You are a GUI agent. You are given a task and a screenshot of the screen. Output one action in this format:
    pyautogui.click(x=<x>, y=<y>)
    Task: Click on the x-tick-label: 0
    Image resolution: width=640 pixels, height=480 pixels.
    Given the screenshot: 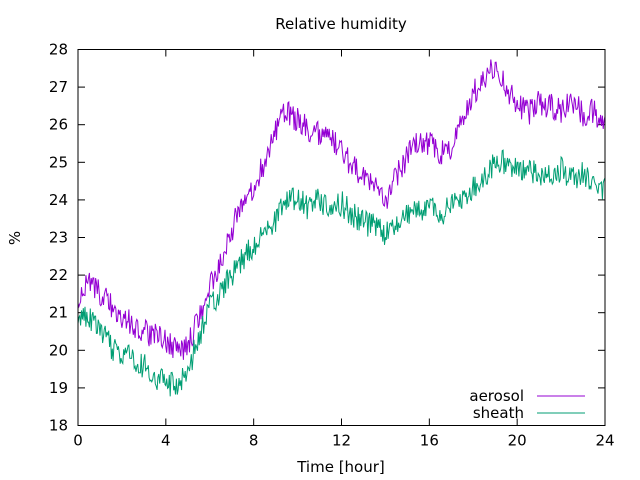 What is the action you would take?
    pyautogui.click(x=78, y=441)
    